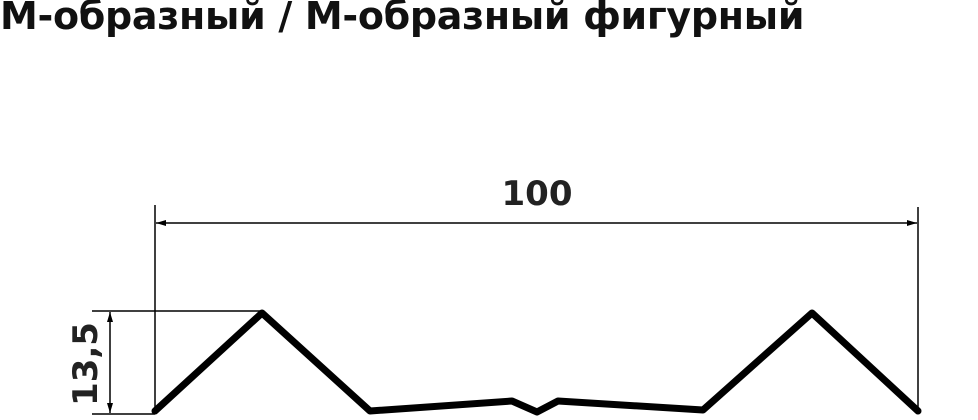  I want to click on height-label: 13,5, so click(86, 364).